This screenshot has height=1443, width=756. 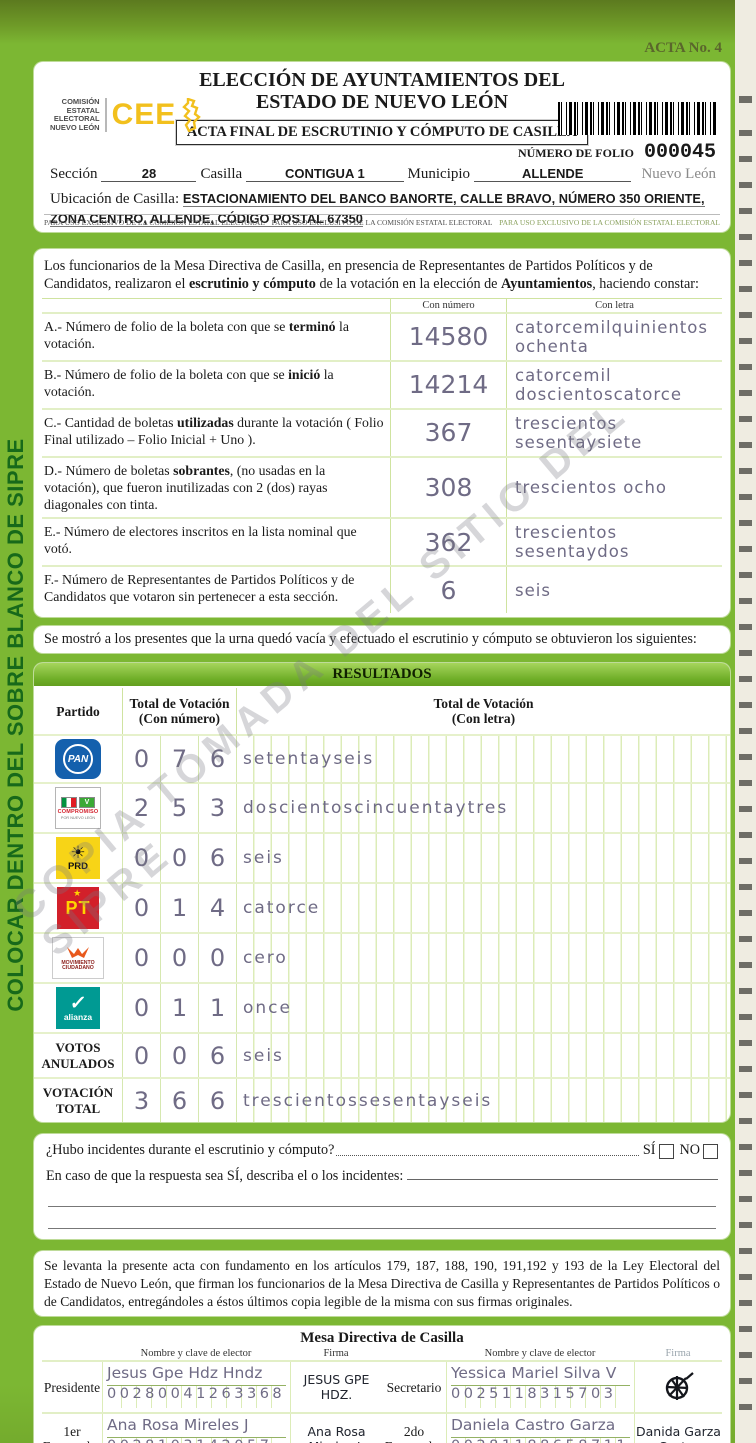 I want to click on escrutador1-name: Ana Rosa Mireles J, so click(x=196, y=1427).